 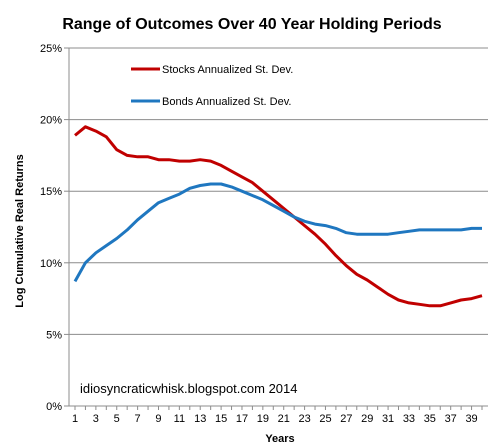 What do you see at coordinates (409, 419) in the screenshot?
I see `x-tick-label: 33` at bounding box center [409, 419].